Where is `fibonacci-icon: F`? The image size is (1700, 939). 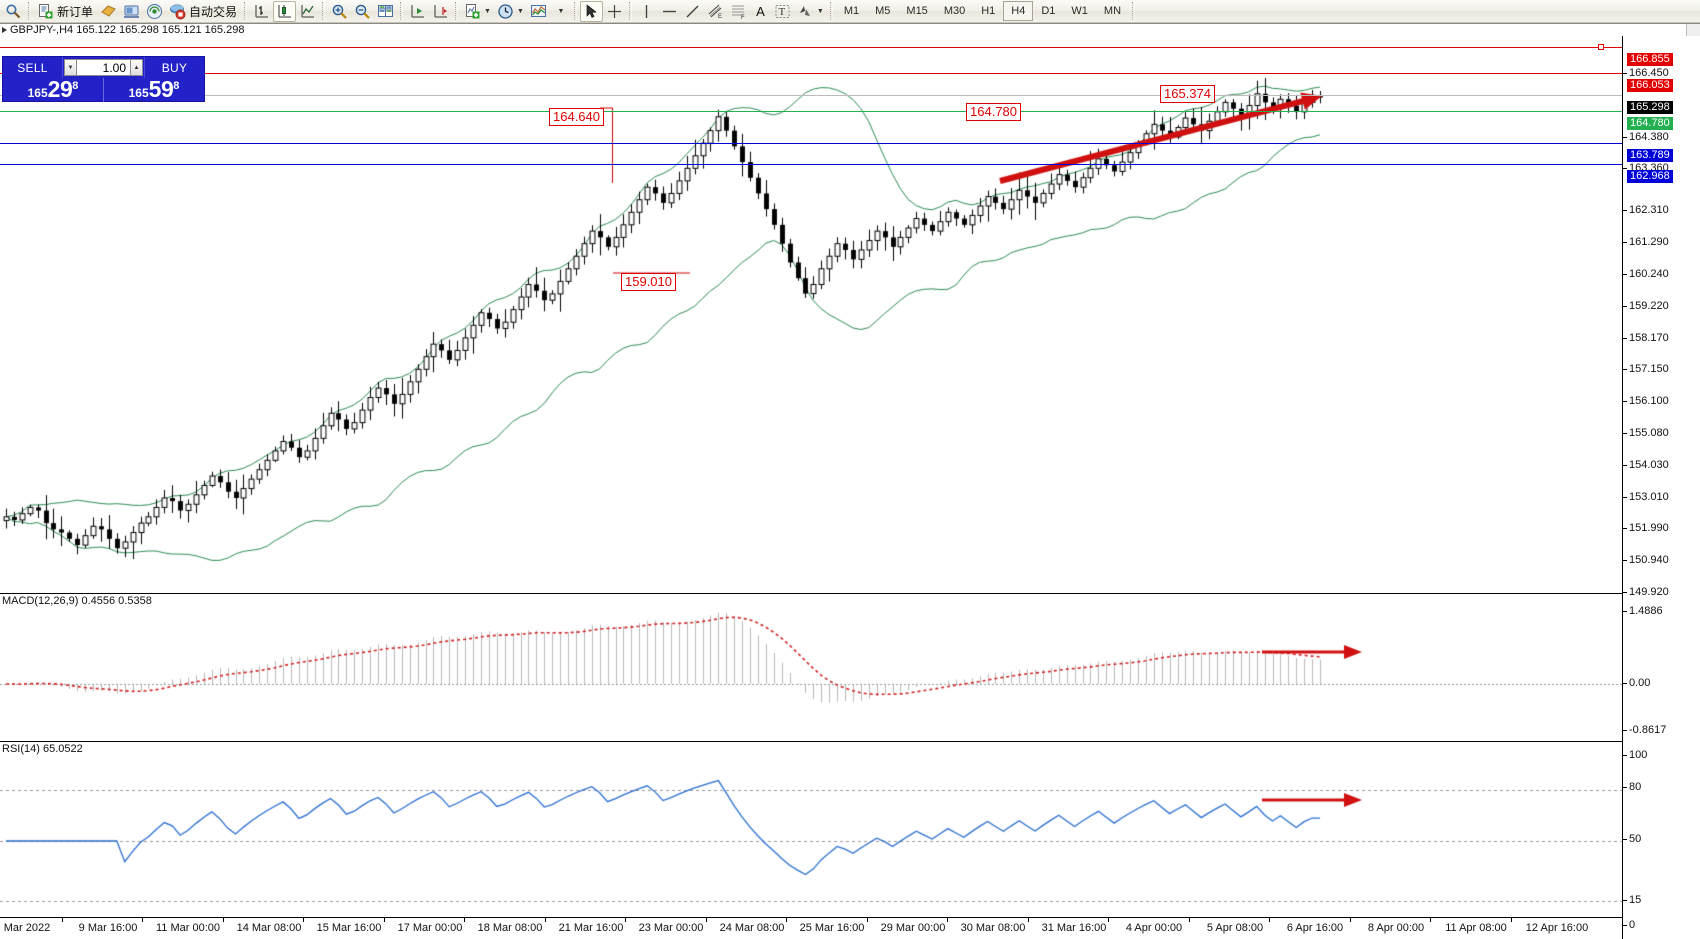 fibonacci-icon: F is located at coordinates (738, 12).